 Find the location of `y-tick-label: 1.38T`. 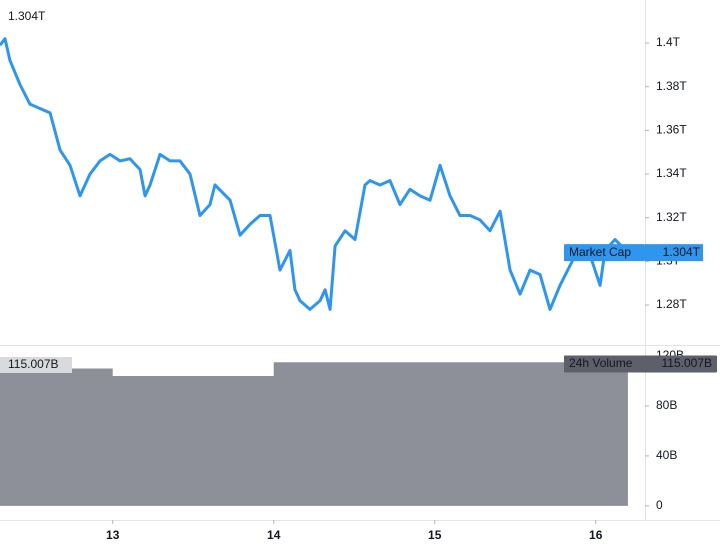

y-tick-label: 1.38T is located at coordinates (671, 86).